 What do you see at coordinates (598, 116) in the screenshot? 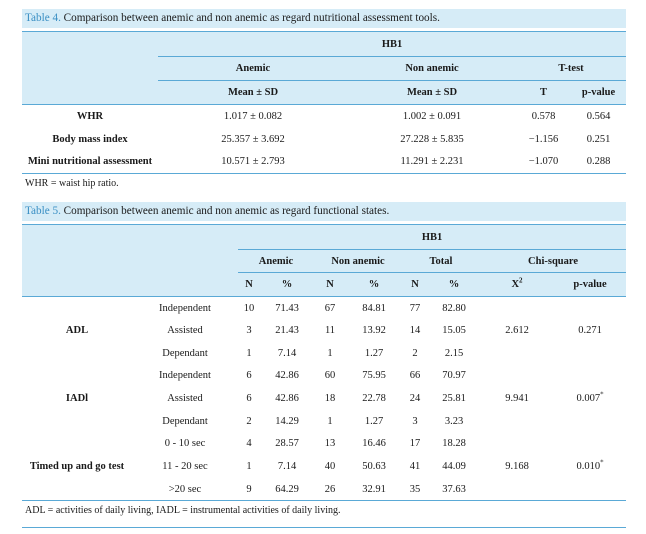
I see `table4-cell: 0.564` at bounding box center [598, 116].